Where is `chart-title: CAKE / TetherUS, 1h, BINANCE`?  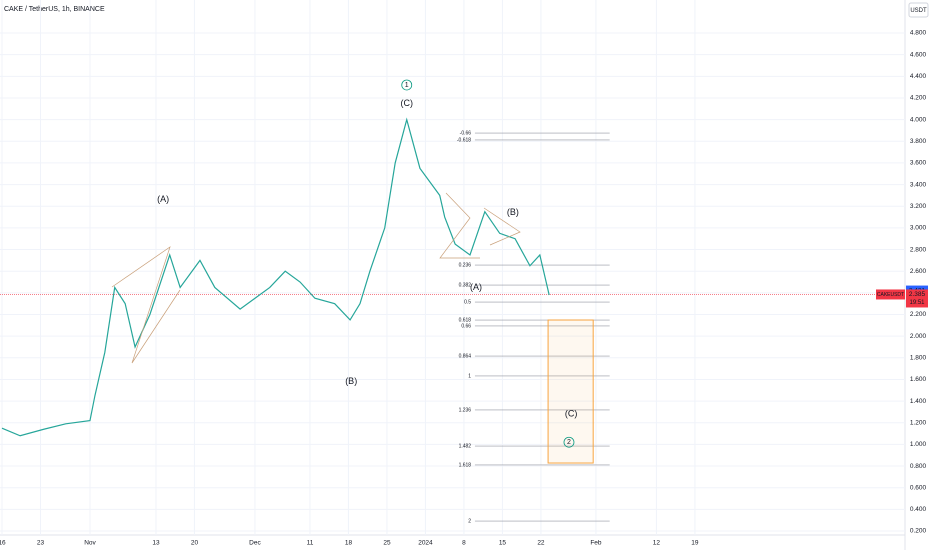
chart-title: CAKE / TetherUS, 1h, BINANCE is located at coordinates (54, 9).